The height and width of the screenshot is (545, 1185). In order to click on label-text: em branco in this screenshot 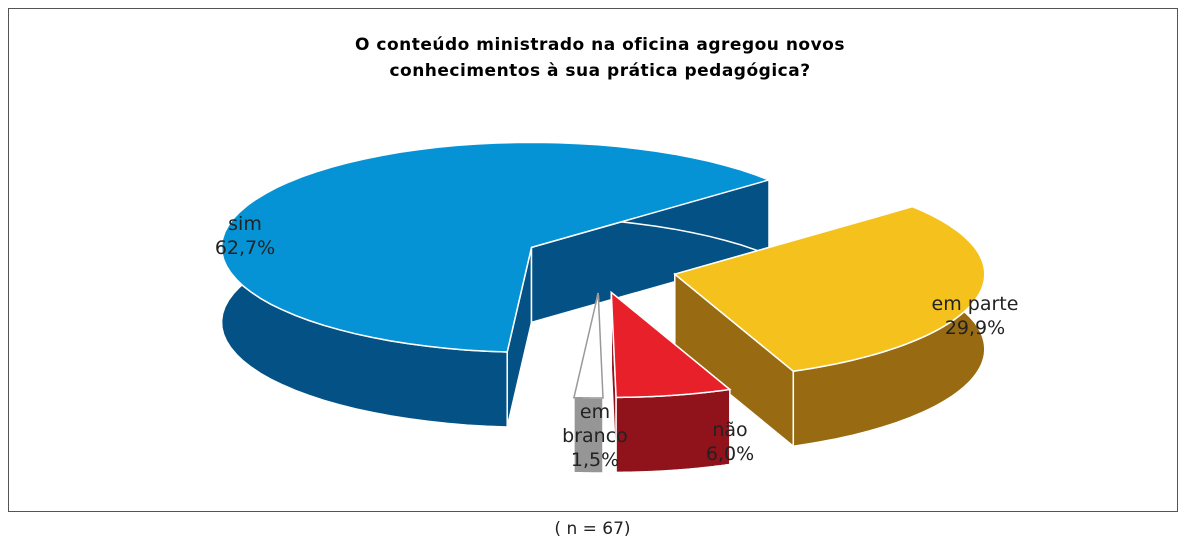, I will do `click(595, 424)`.